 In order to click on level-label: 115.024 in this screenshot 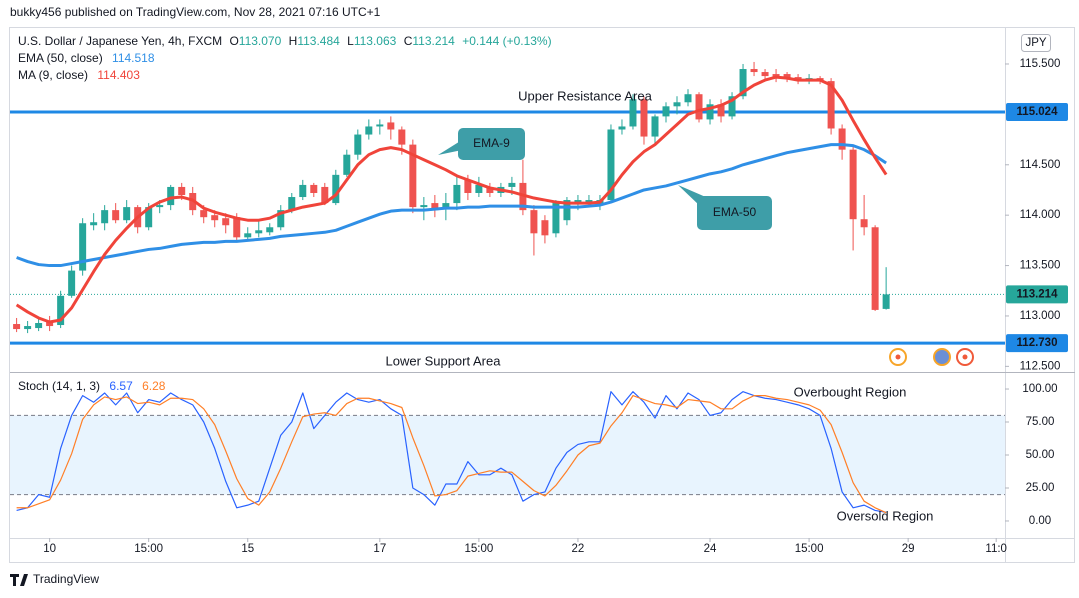, I will do `click(1038, 112)`.